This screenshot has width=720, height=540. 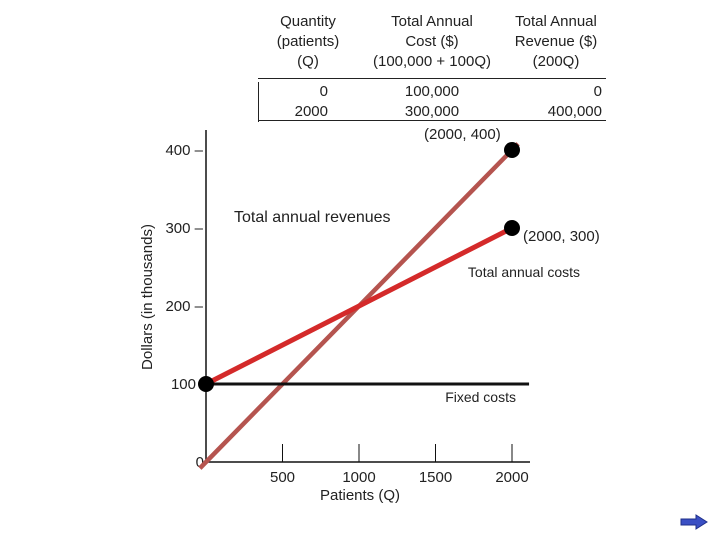 I want to click on header-line: (patients), so click(x=308, y=41).